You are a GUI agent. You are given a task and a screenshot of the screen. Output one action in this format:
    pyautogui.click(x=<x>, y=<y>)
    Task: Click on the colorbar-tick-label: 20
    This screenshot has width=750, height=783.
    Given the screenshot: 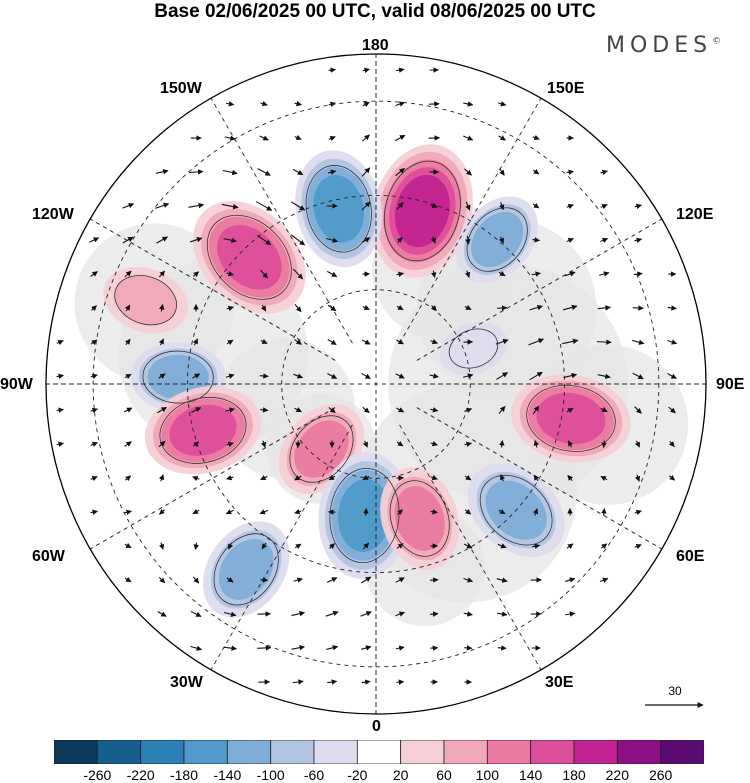 What is the action you would take?
    pyautogui.click(x=400, y=775)
    